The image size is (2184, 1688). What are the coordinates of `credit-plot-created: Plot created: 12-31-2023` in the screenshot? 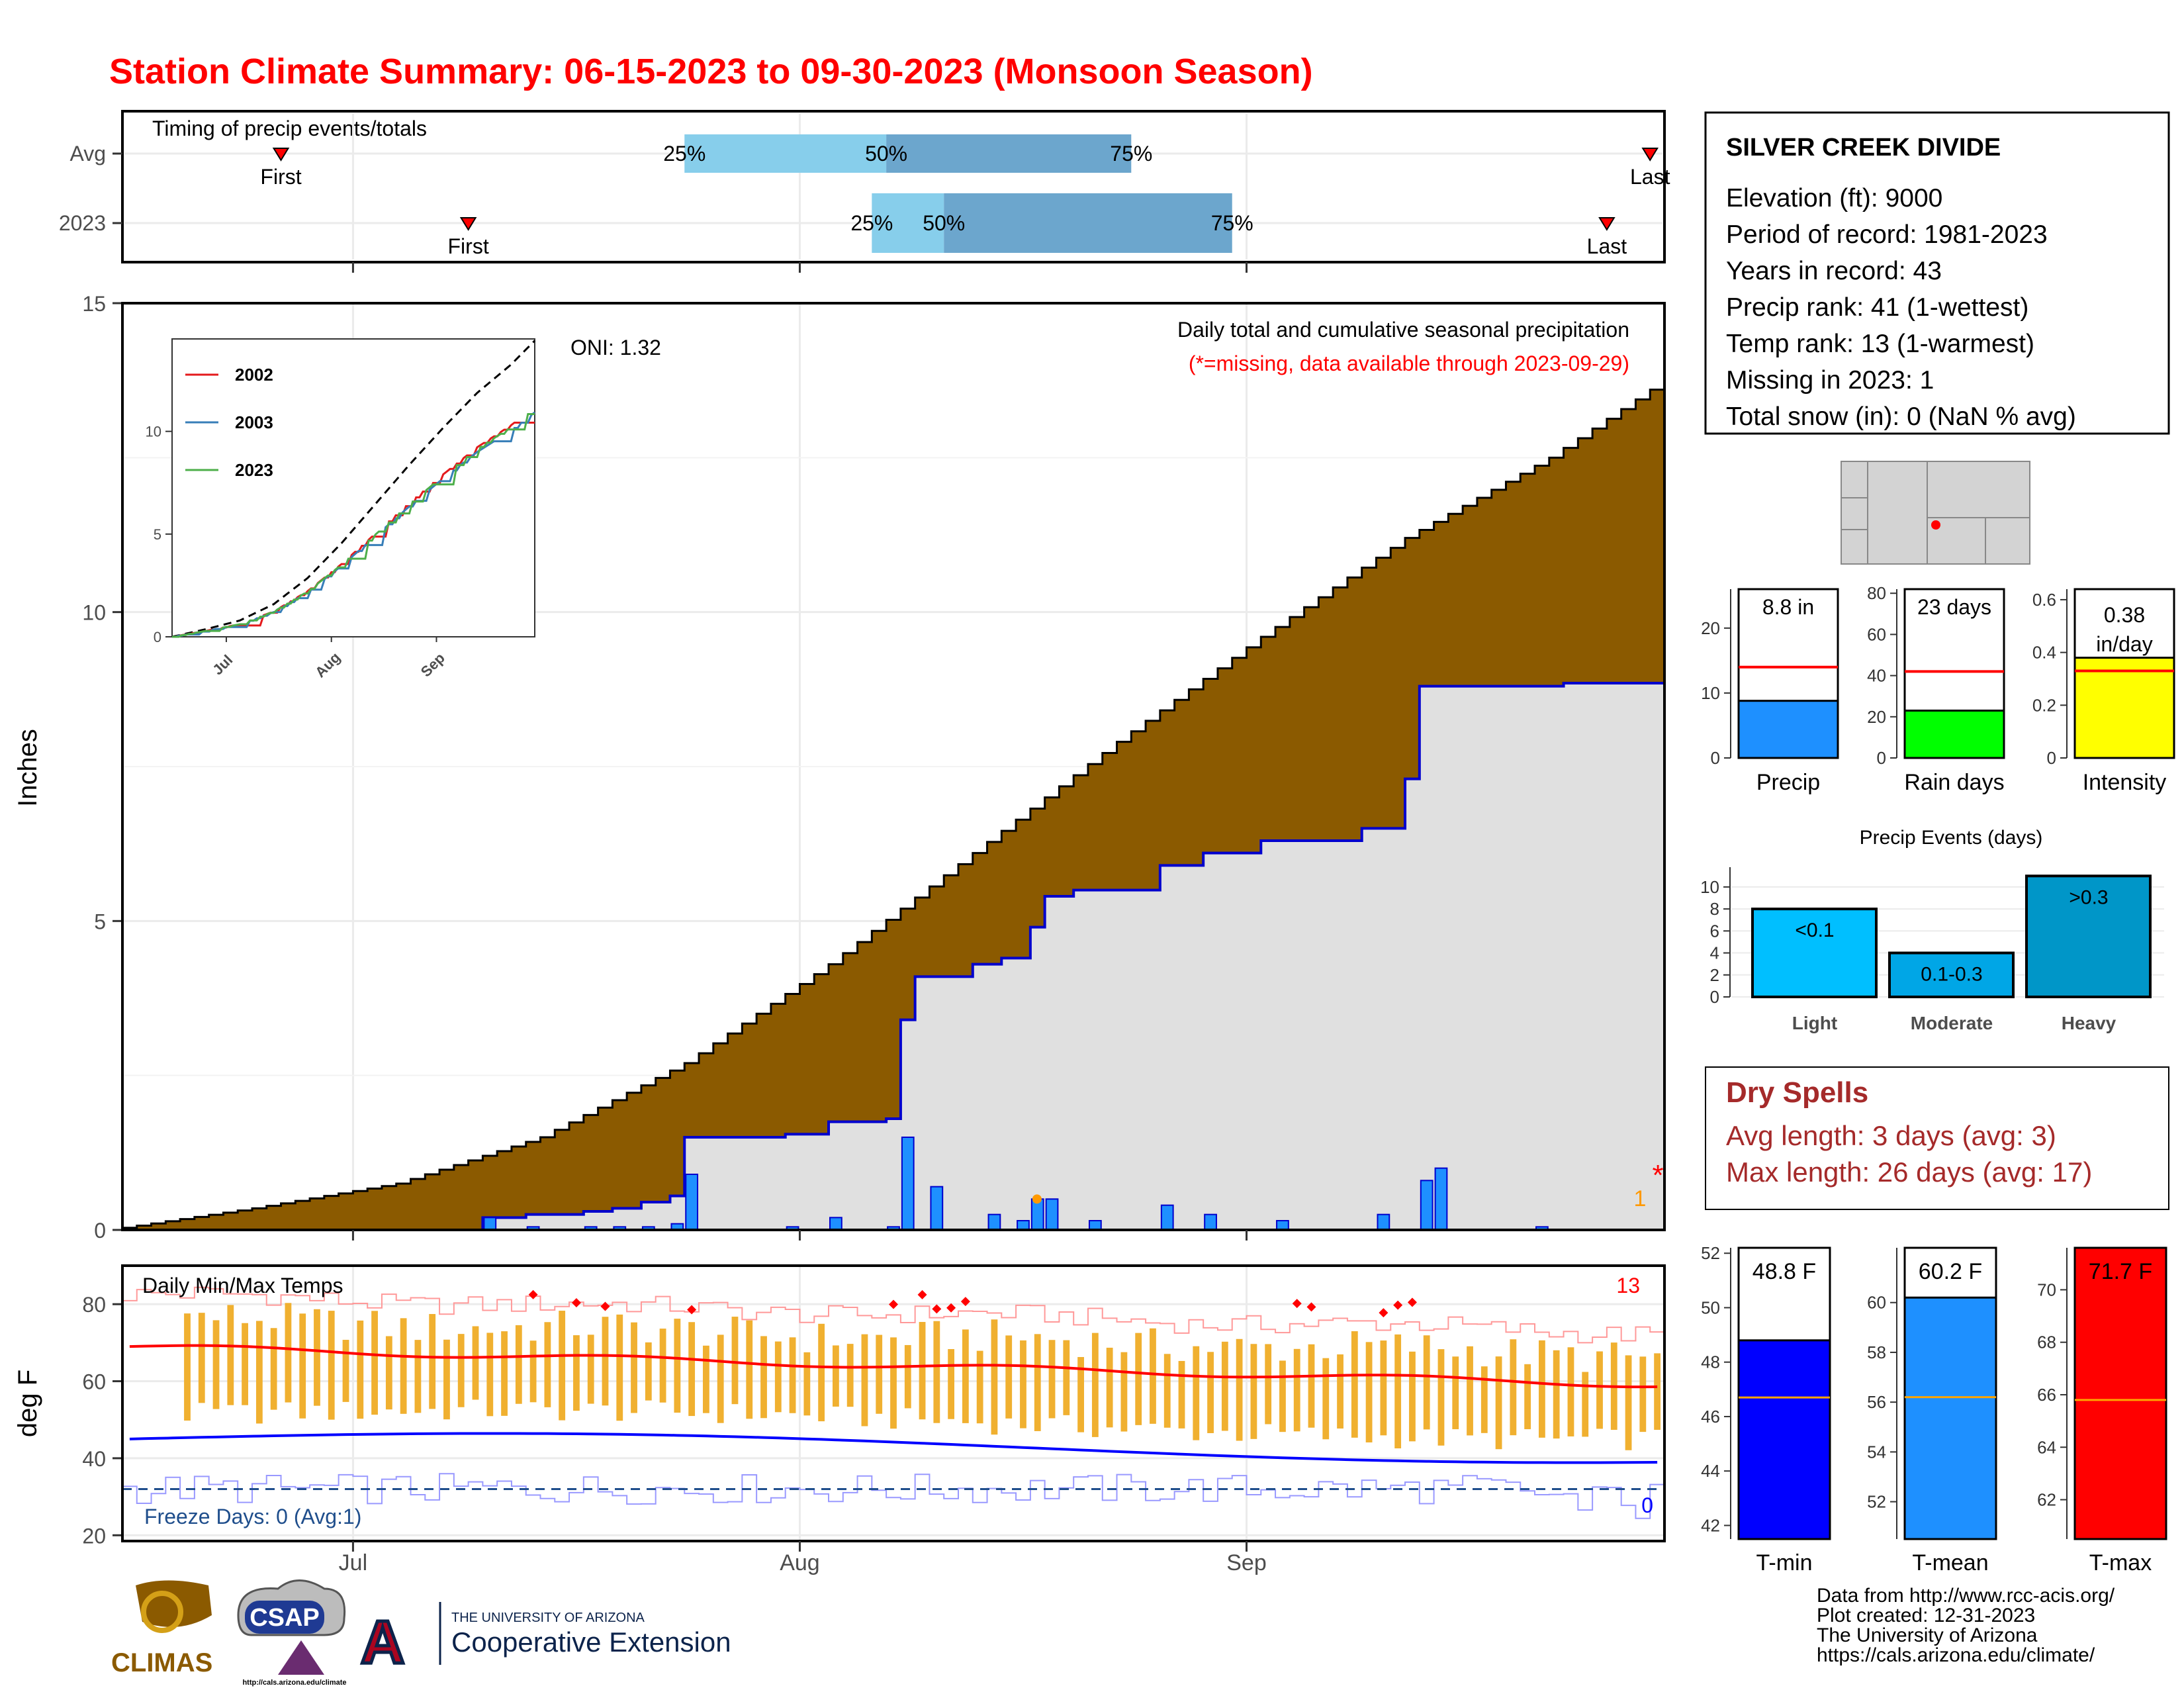 It's located at (1926, 1615).